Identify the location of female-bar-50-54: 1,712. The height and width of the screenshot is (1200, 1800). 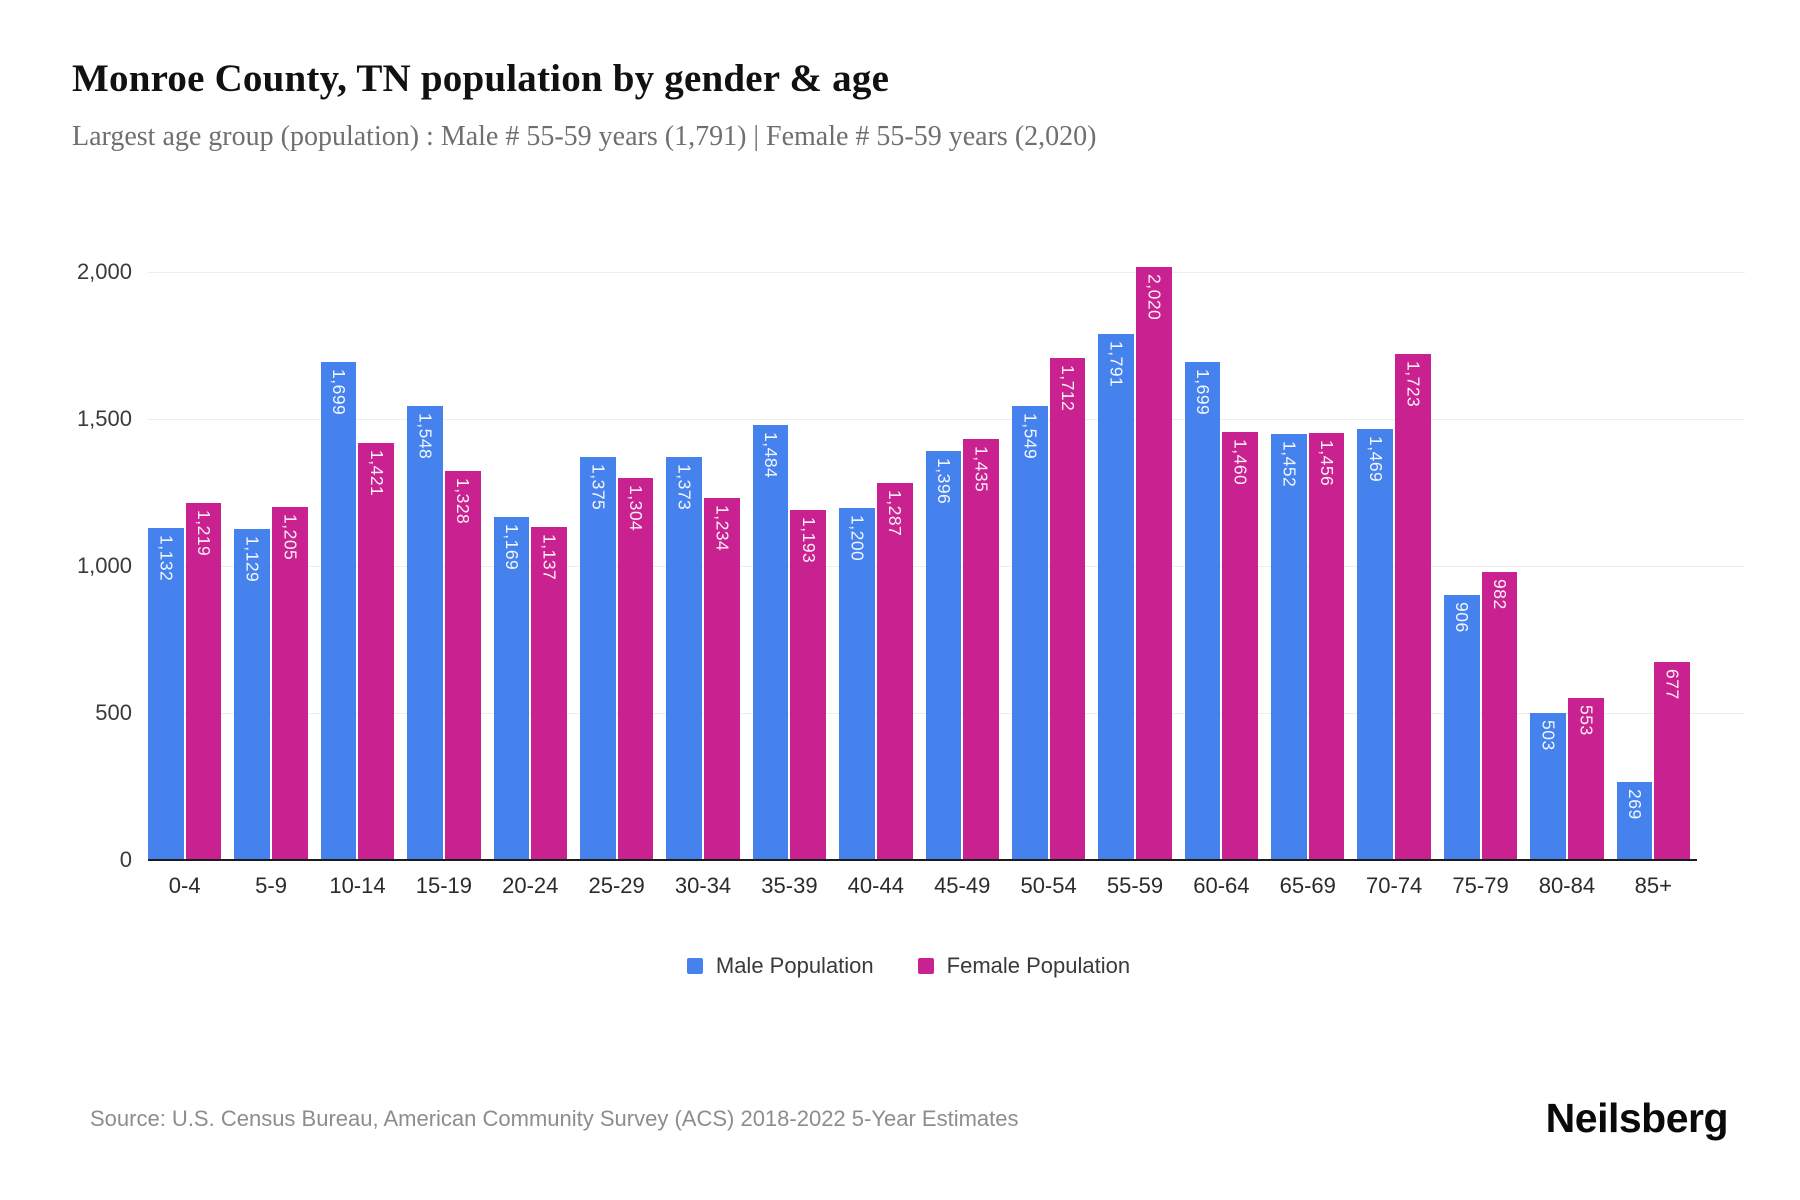
(1067, 609).